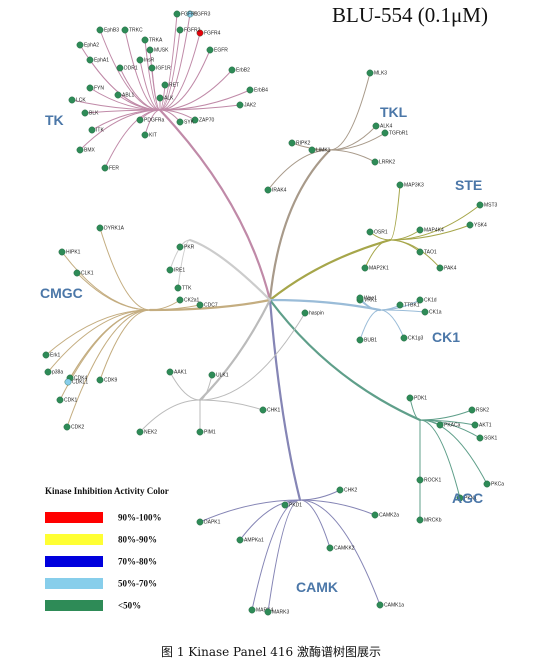 The height and width of the screenshot is (669, 543). I want to click on kinase-label: PKCa, so click(497, 484).